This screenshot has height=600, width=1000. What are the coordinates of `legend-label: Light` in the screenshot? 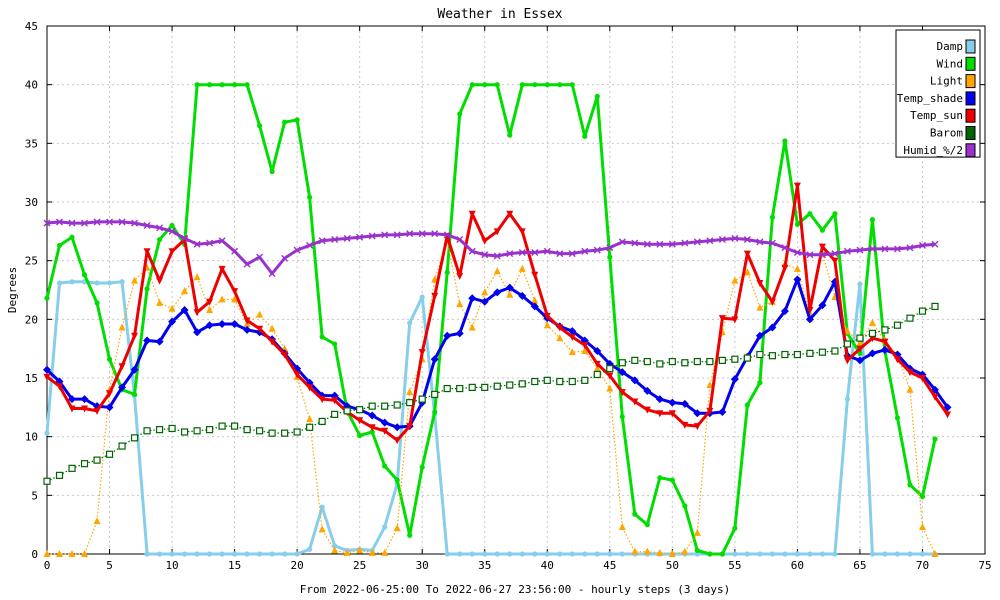 It's located at (946, 81).